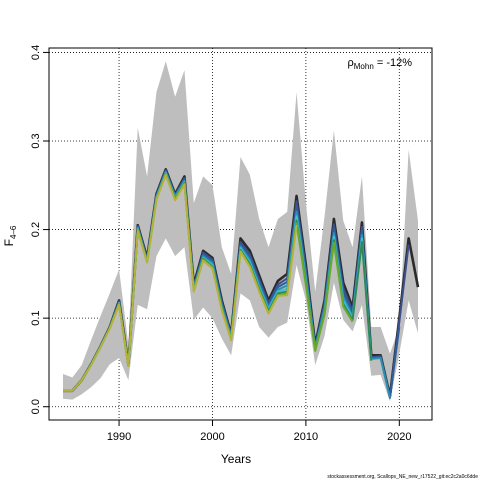  I want to click on y-tick-label-3: 0.3, so click(36, 140).